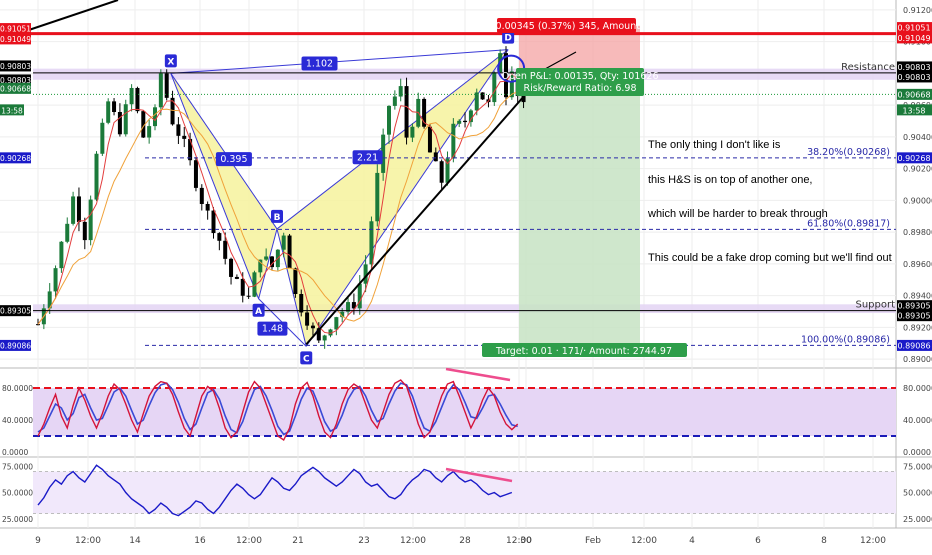 The height and width of the screenshot is (555, 932). I want to click on ratio-badge, so click(272, 328).